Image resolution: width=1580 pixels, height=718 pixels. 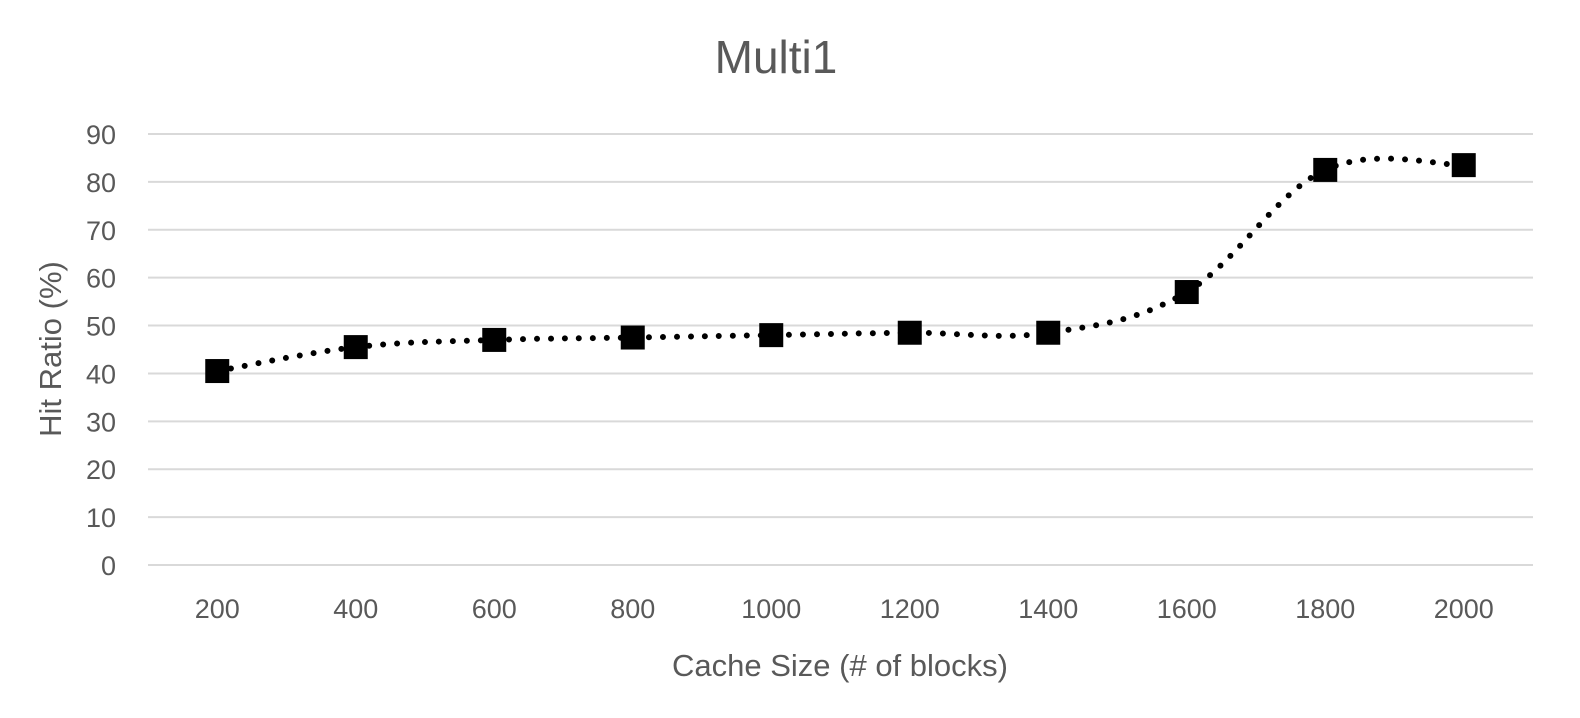 I want to click on y-tick-label: 0, so click(x=108, y=566).